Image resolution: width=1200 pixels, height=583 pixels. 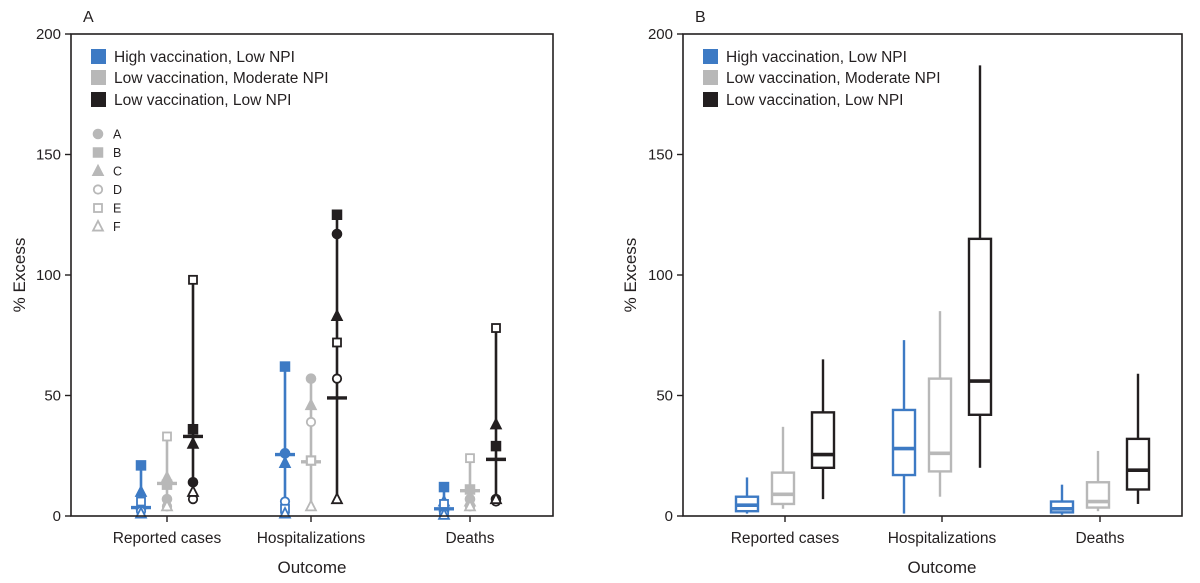 I want to click on point-b-low-vaccination-moderate-npi-deaths, so click(x=470, y=489).